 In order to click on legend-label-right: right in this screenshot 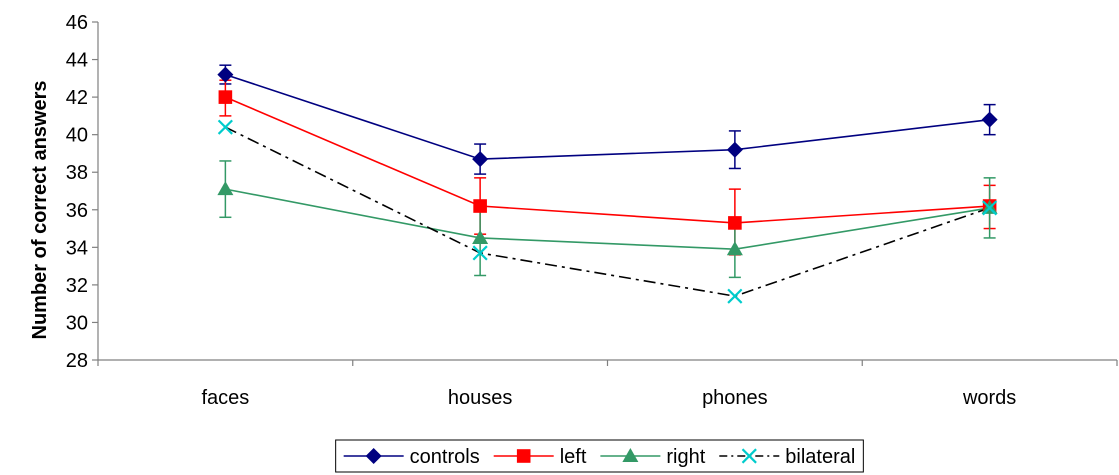, I will do `click(685, 457)`.